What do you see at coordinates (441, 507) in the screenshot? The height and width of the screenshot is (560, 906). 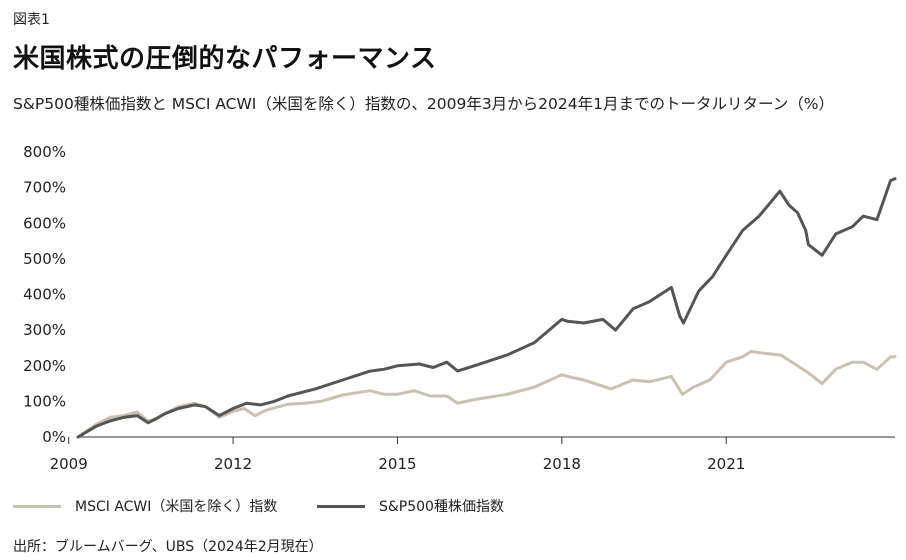 I see `legend-label-sp500: S&P500種株価指数` at bounding box center [441, 507].